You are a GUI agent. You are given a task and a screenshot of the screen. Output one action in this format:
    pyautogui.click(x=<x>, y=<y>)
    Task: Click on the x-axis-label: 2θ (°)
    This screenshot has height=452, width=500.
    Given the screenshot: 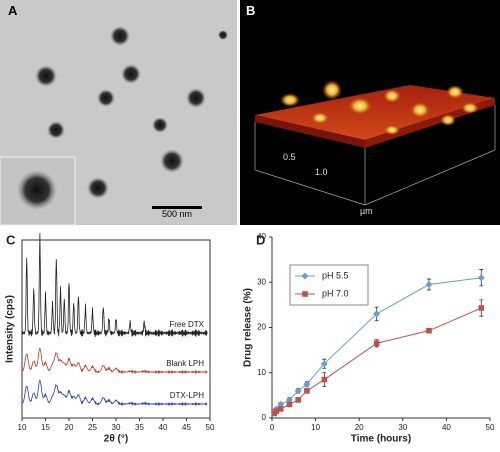 What is the action you would take?
    pyautogui.click(x=116, y=439)
    